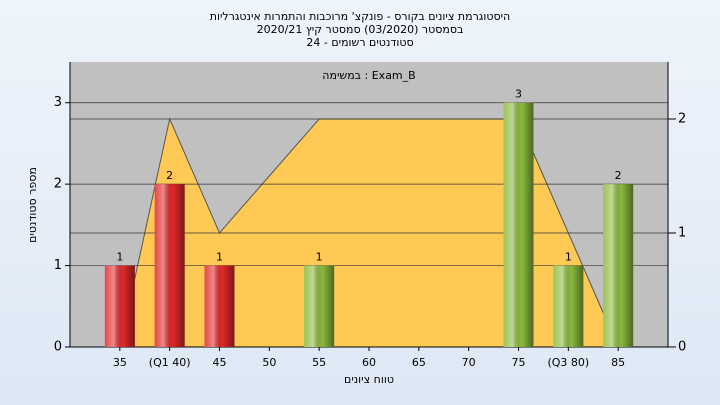 This screenshot has width=720, height=405. I want to click on y2-tick-label: 2, so click(682, 119).